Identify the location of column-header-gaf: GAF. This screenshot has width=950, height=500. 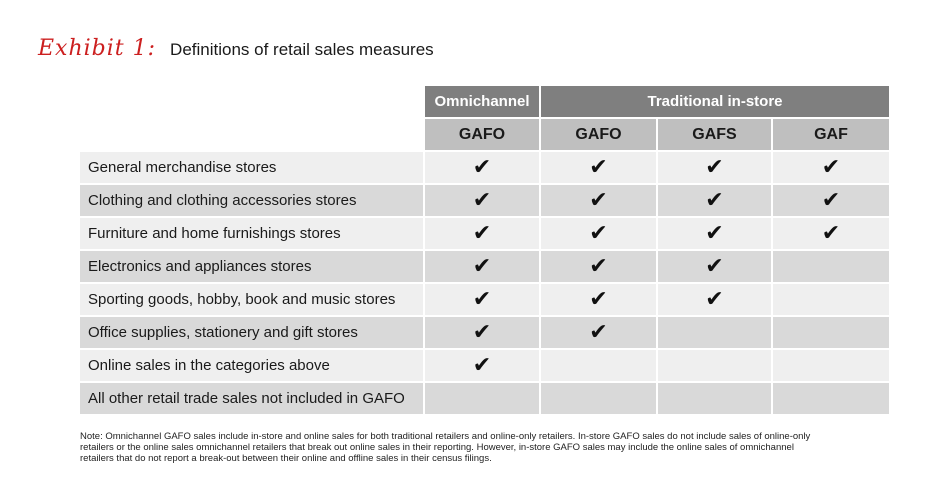
(831, 134).